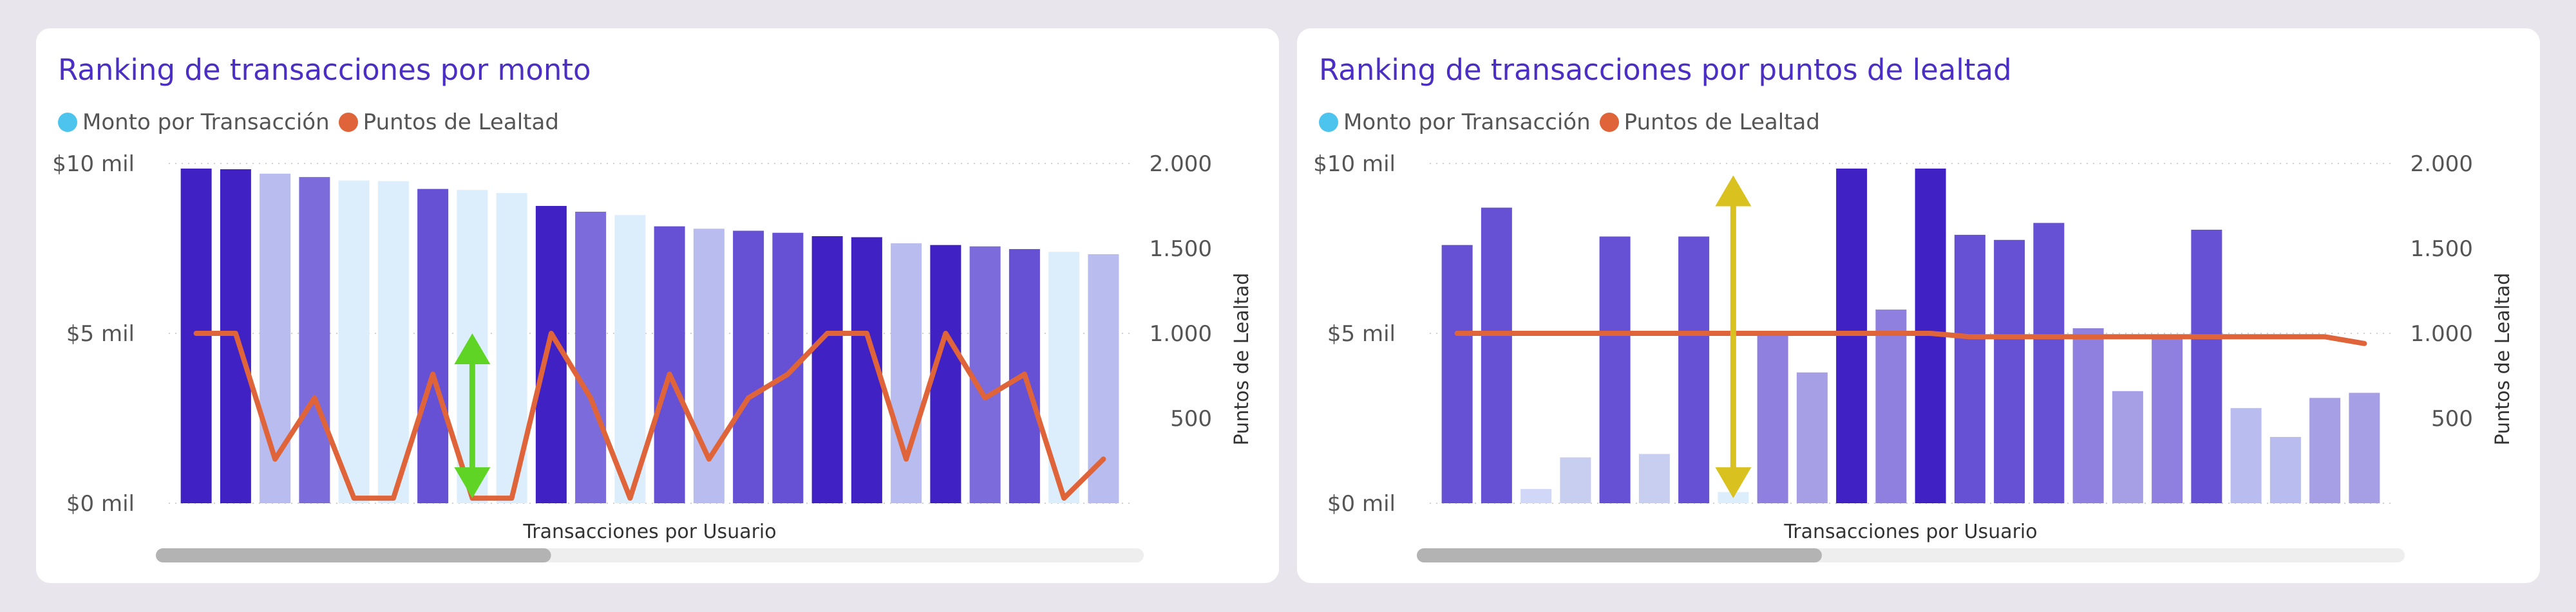 The image size is (2576, 612). What do you see at coordinates (473, 483) in the screenshot?
I see `arrow-head-down` at bounding box center [473, 483].